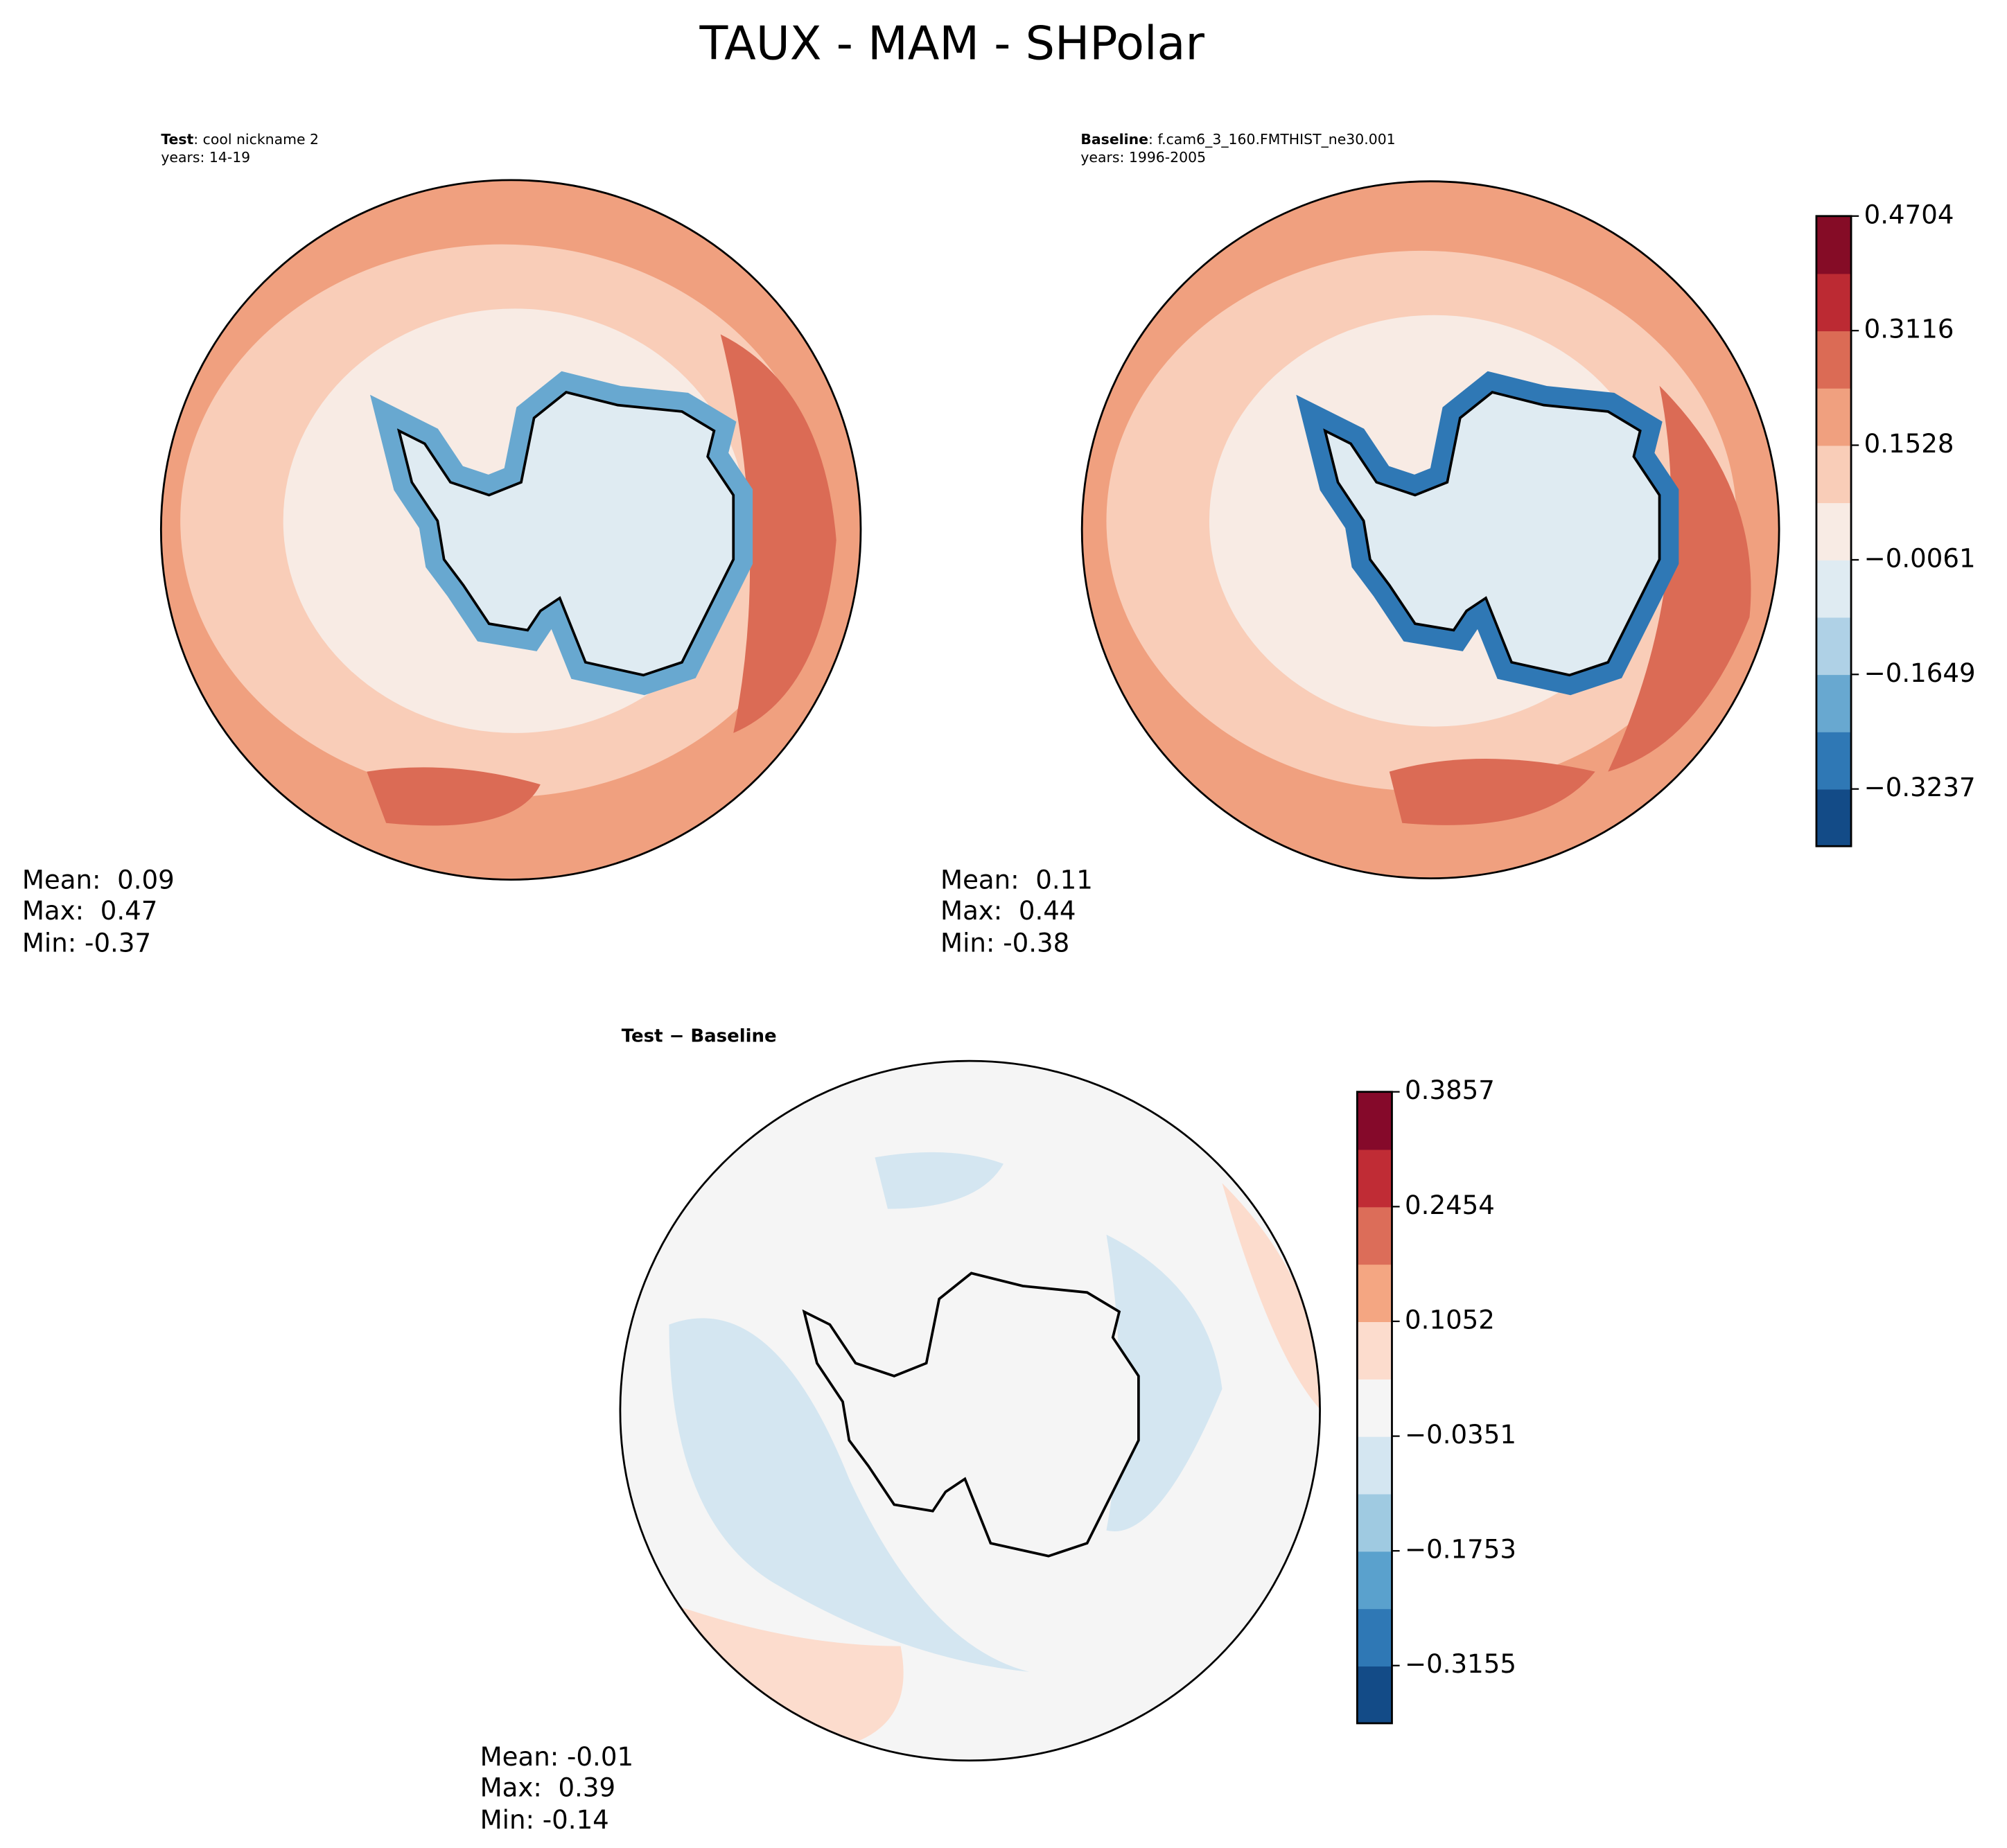  I want to click on colorbar-tick-label: −0.3237, so click(1920, 787).